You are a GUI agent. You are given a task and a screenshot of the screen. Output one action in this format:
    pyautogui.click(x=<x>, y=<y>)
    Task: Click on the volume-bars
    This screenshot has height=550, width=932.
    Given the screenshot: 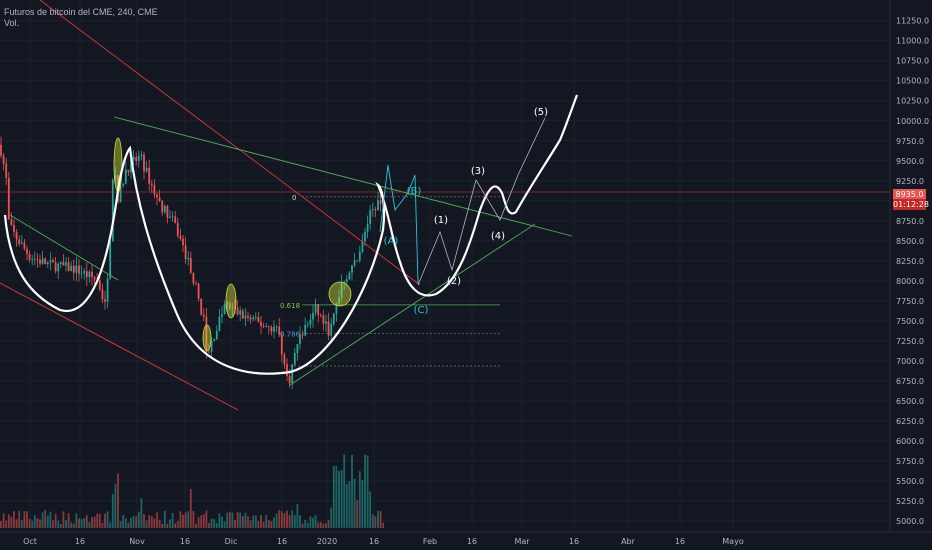 What is the action you would take?
    pyautogui.click(x=192, y=491)
    